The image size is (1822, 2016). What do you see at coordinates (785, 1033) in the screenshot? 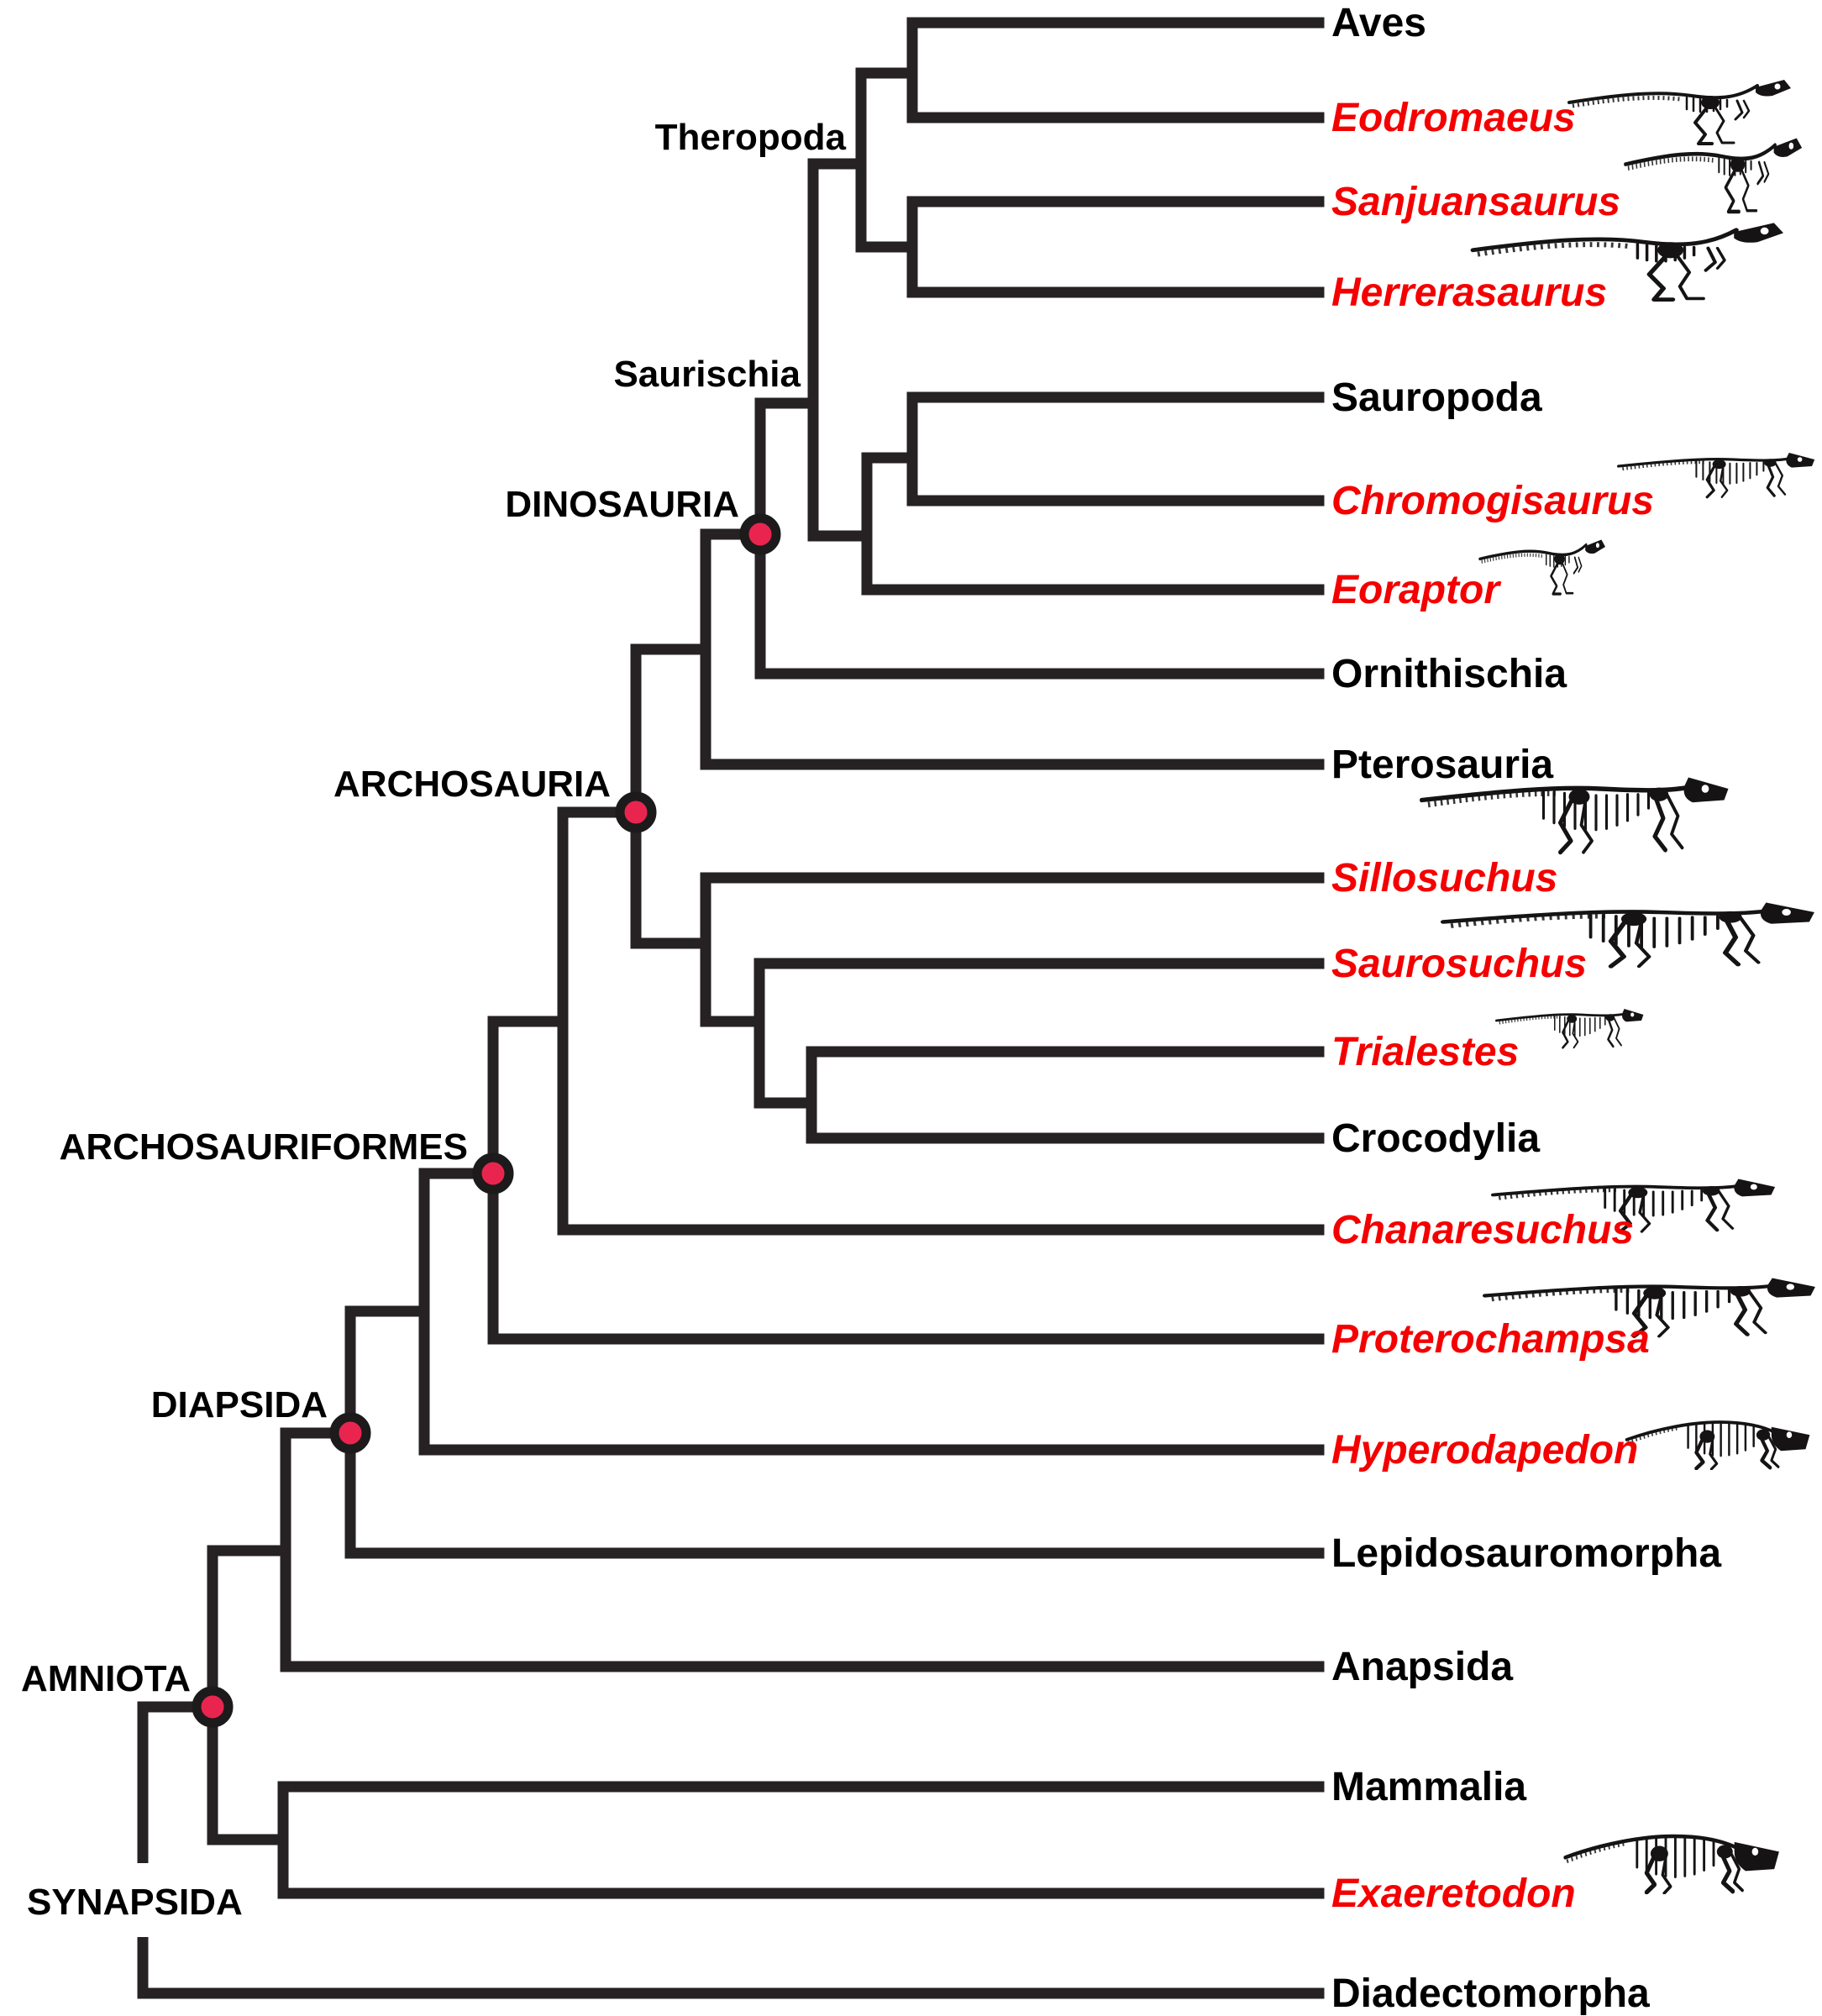
I see `node-saurosuchus-clade` at bounding box center [785, 1033].